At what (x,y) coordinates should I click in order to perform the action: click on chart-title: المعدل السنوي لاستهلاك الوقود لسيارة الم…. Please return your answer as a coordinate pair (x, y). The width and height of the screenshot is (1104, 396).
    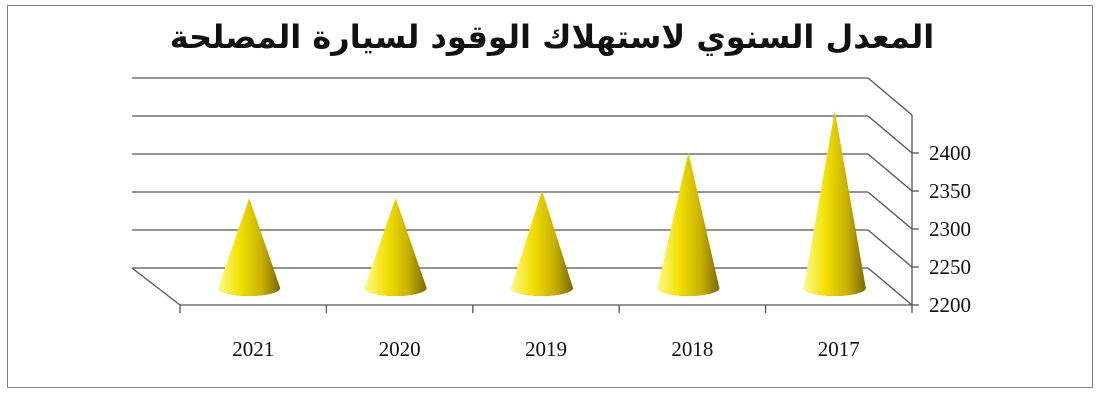
    Looking at the image, I should click on (552, 37).